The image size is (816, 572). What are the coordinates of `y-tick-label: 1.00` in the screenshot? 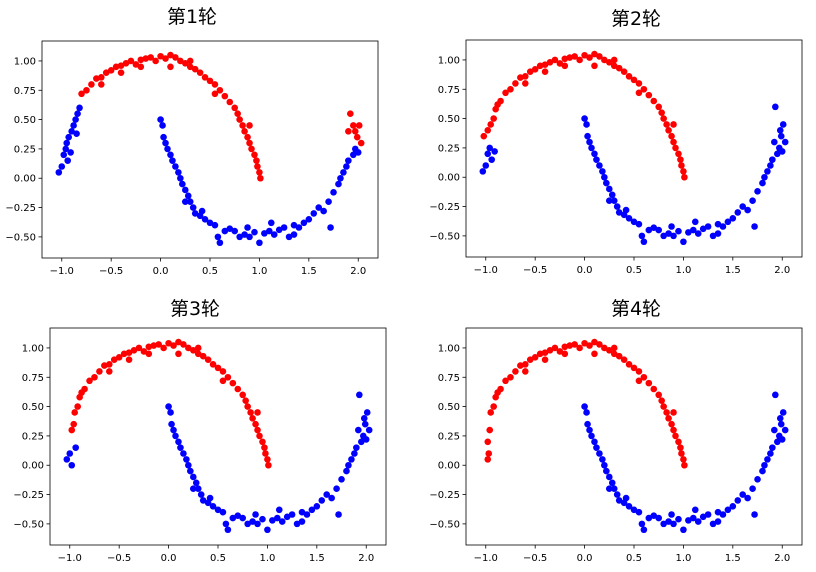 It's located at (33, 348).